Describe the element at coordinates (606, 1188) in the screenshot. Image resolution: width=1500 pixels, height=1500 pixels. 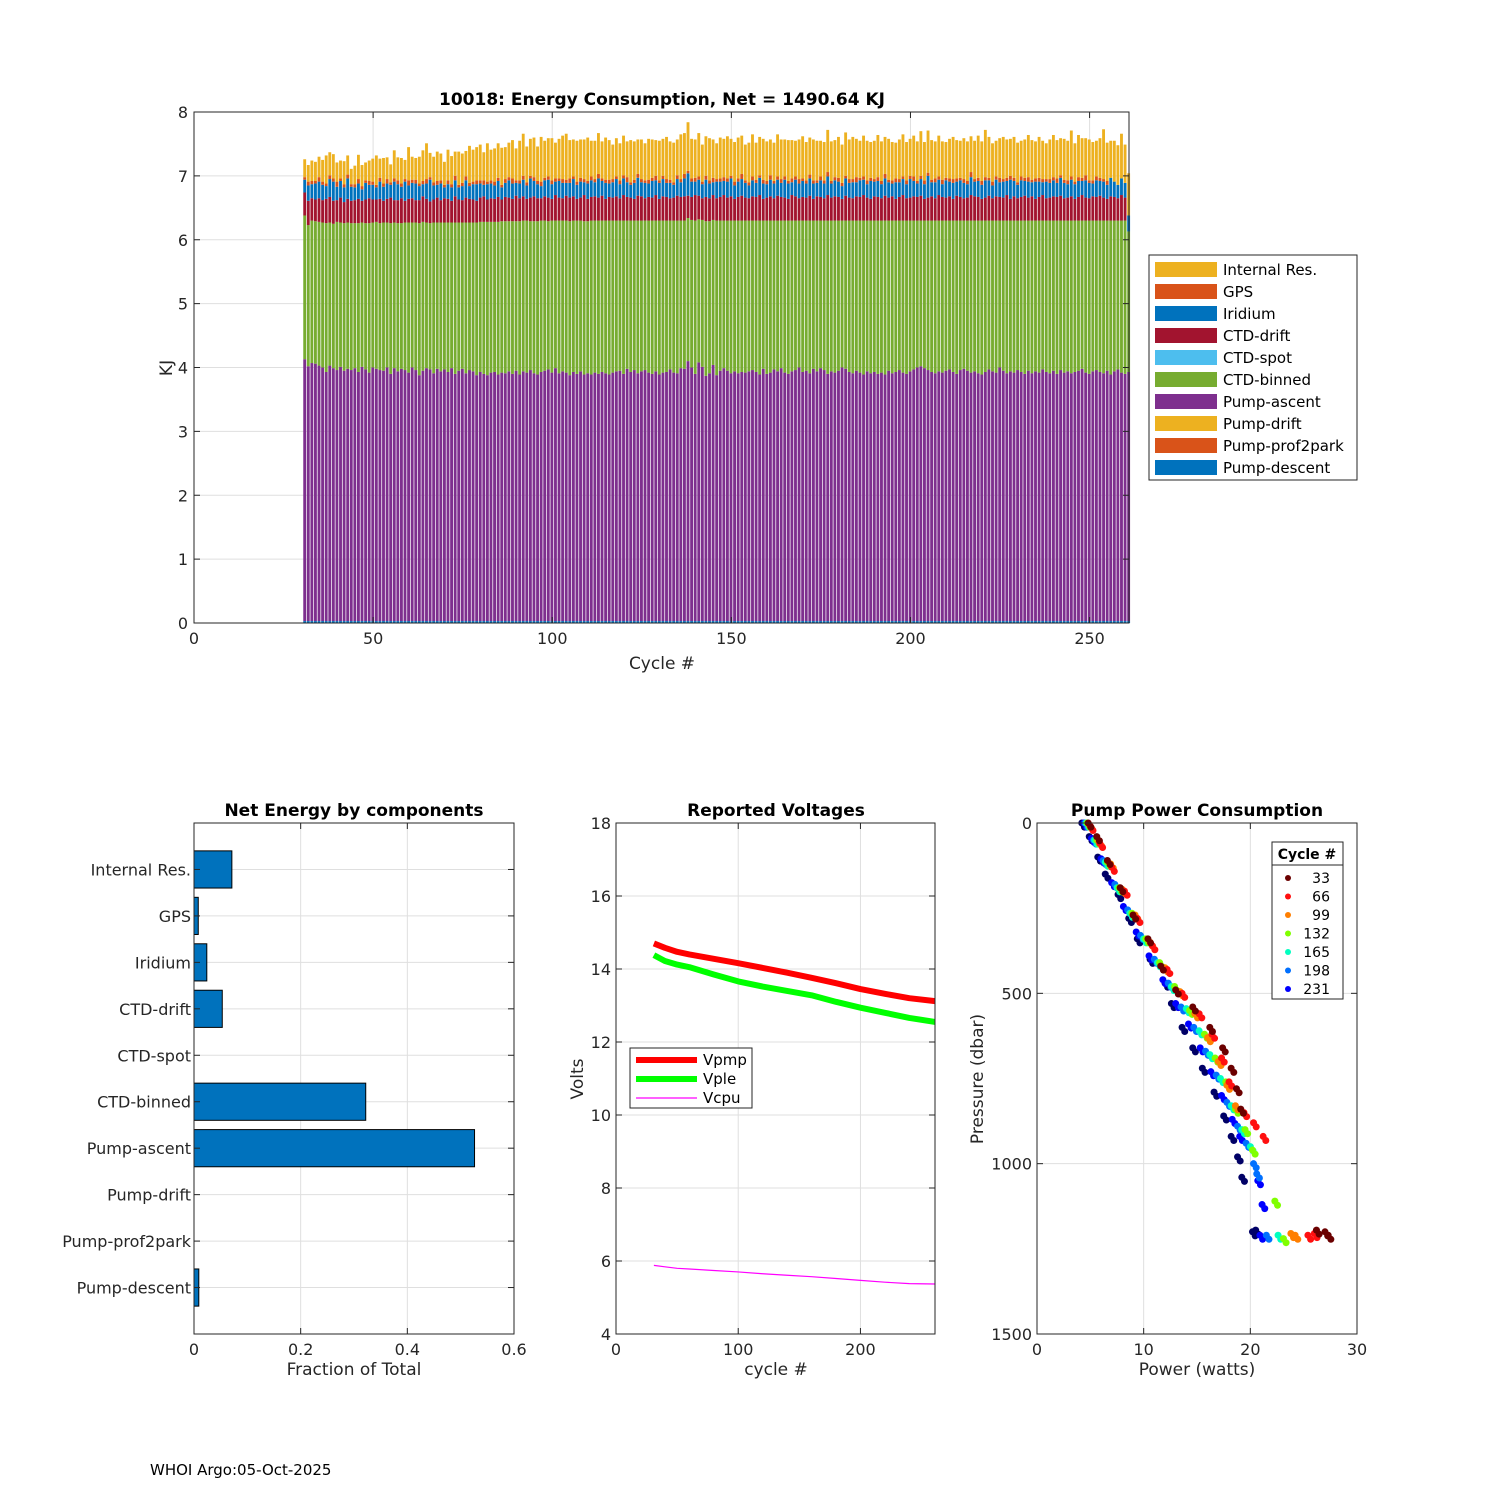
I see `voltages-ytick-label: 8` at that location.